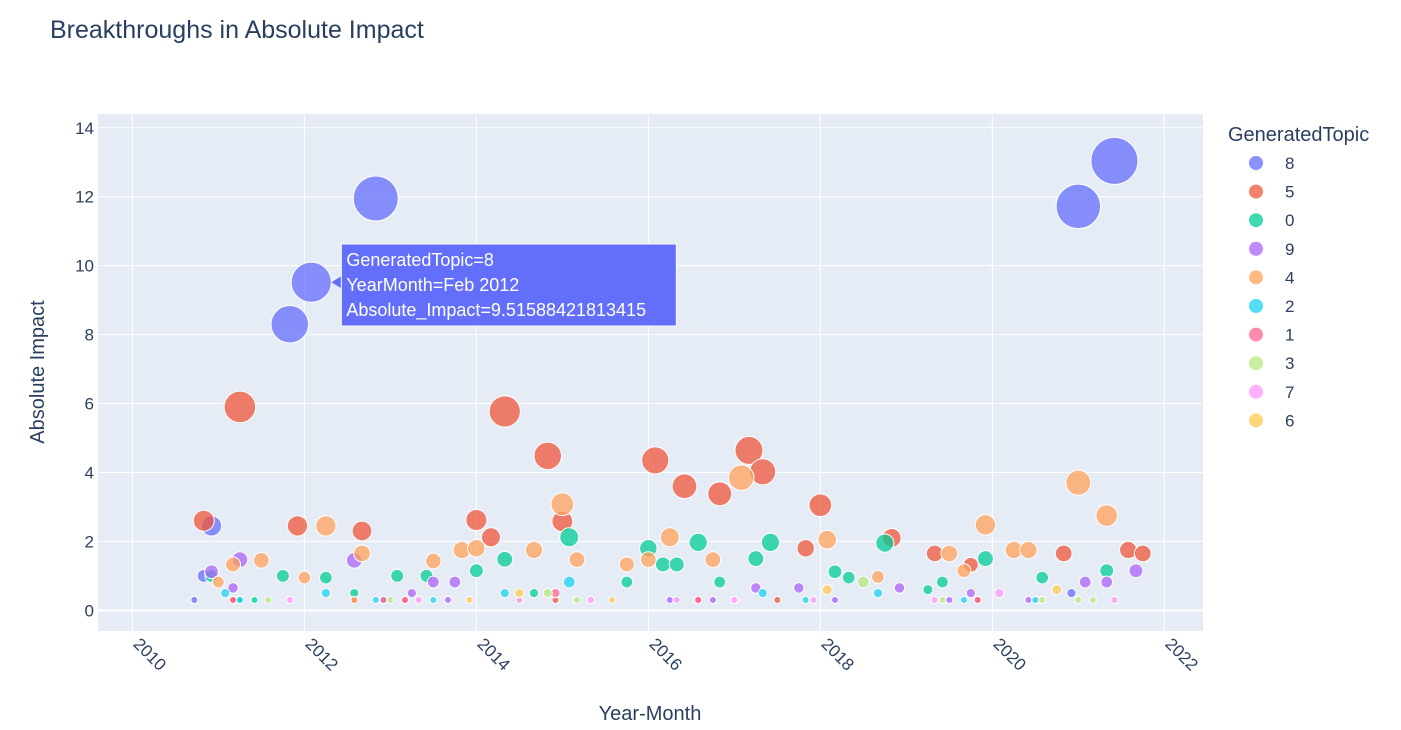 This screenshot has height=730, width=1401. Describe the element at coordinates (89, 541) in the screenshot. I see `y-tick-label: 2` at that location.